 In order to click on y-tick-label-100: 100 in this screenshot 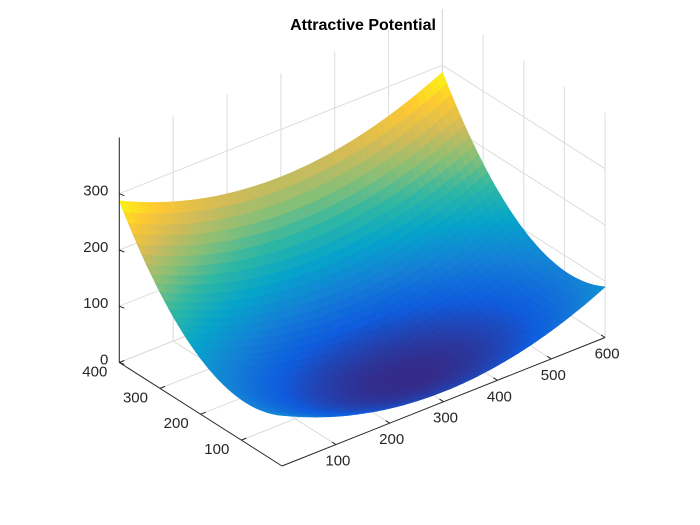, I will do `click(216, 449)`.